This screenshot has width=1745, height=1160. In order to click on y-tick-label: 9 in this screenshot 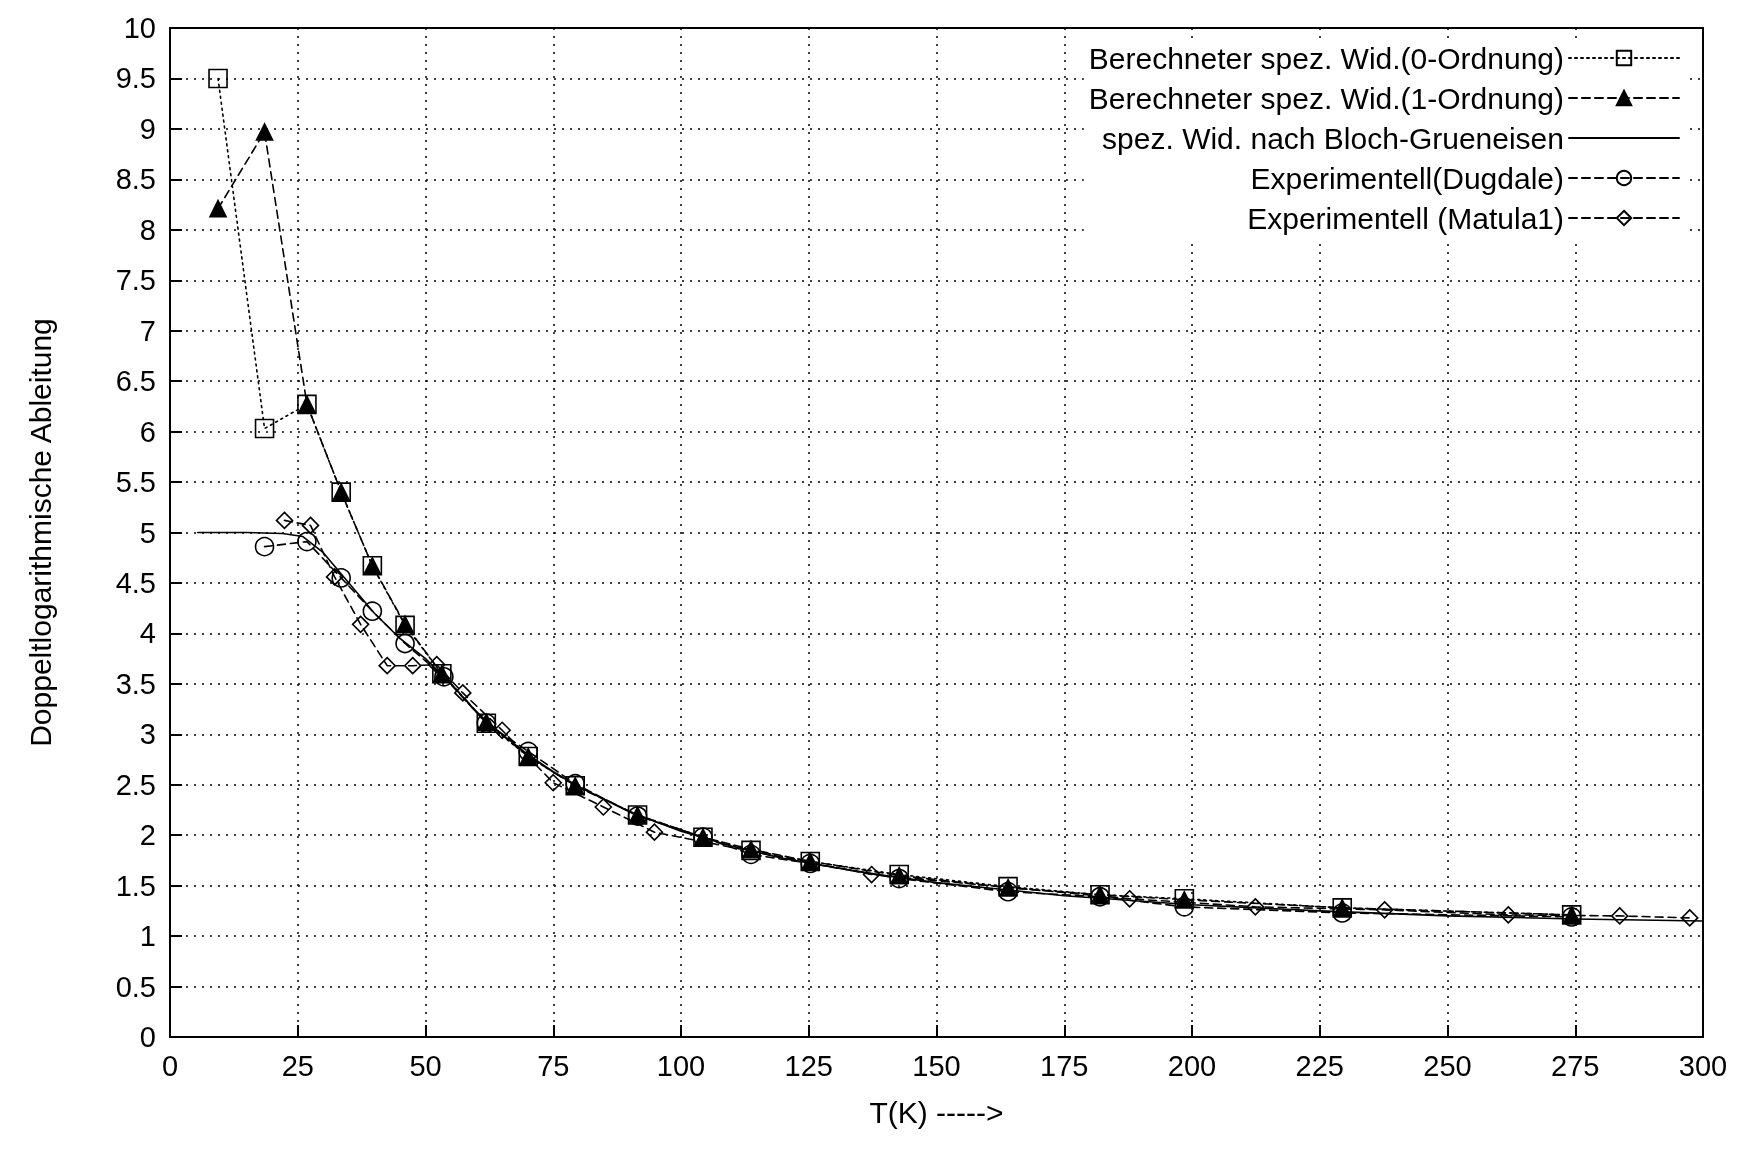, I will do `click(147, 128)`.